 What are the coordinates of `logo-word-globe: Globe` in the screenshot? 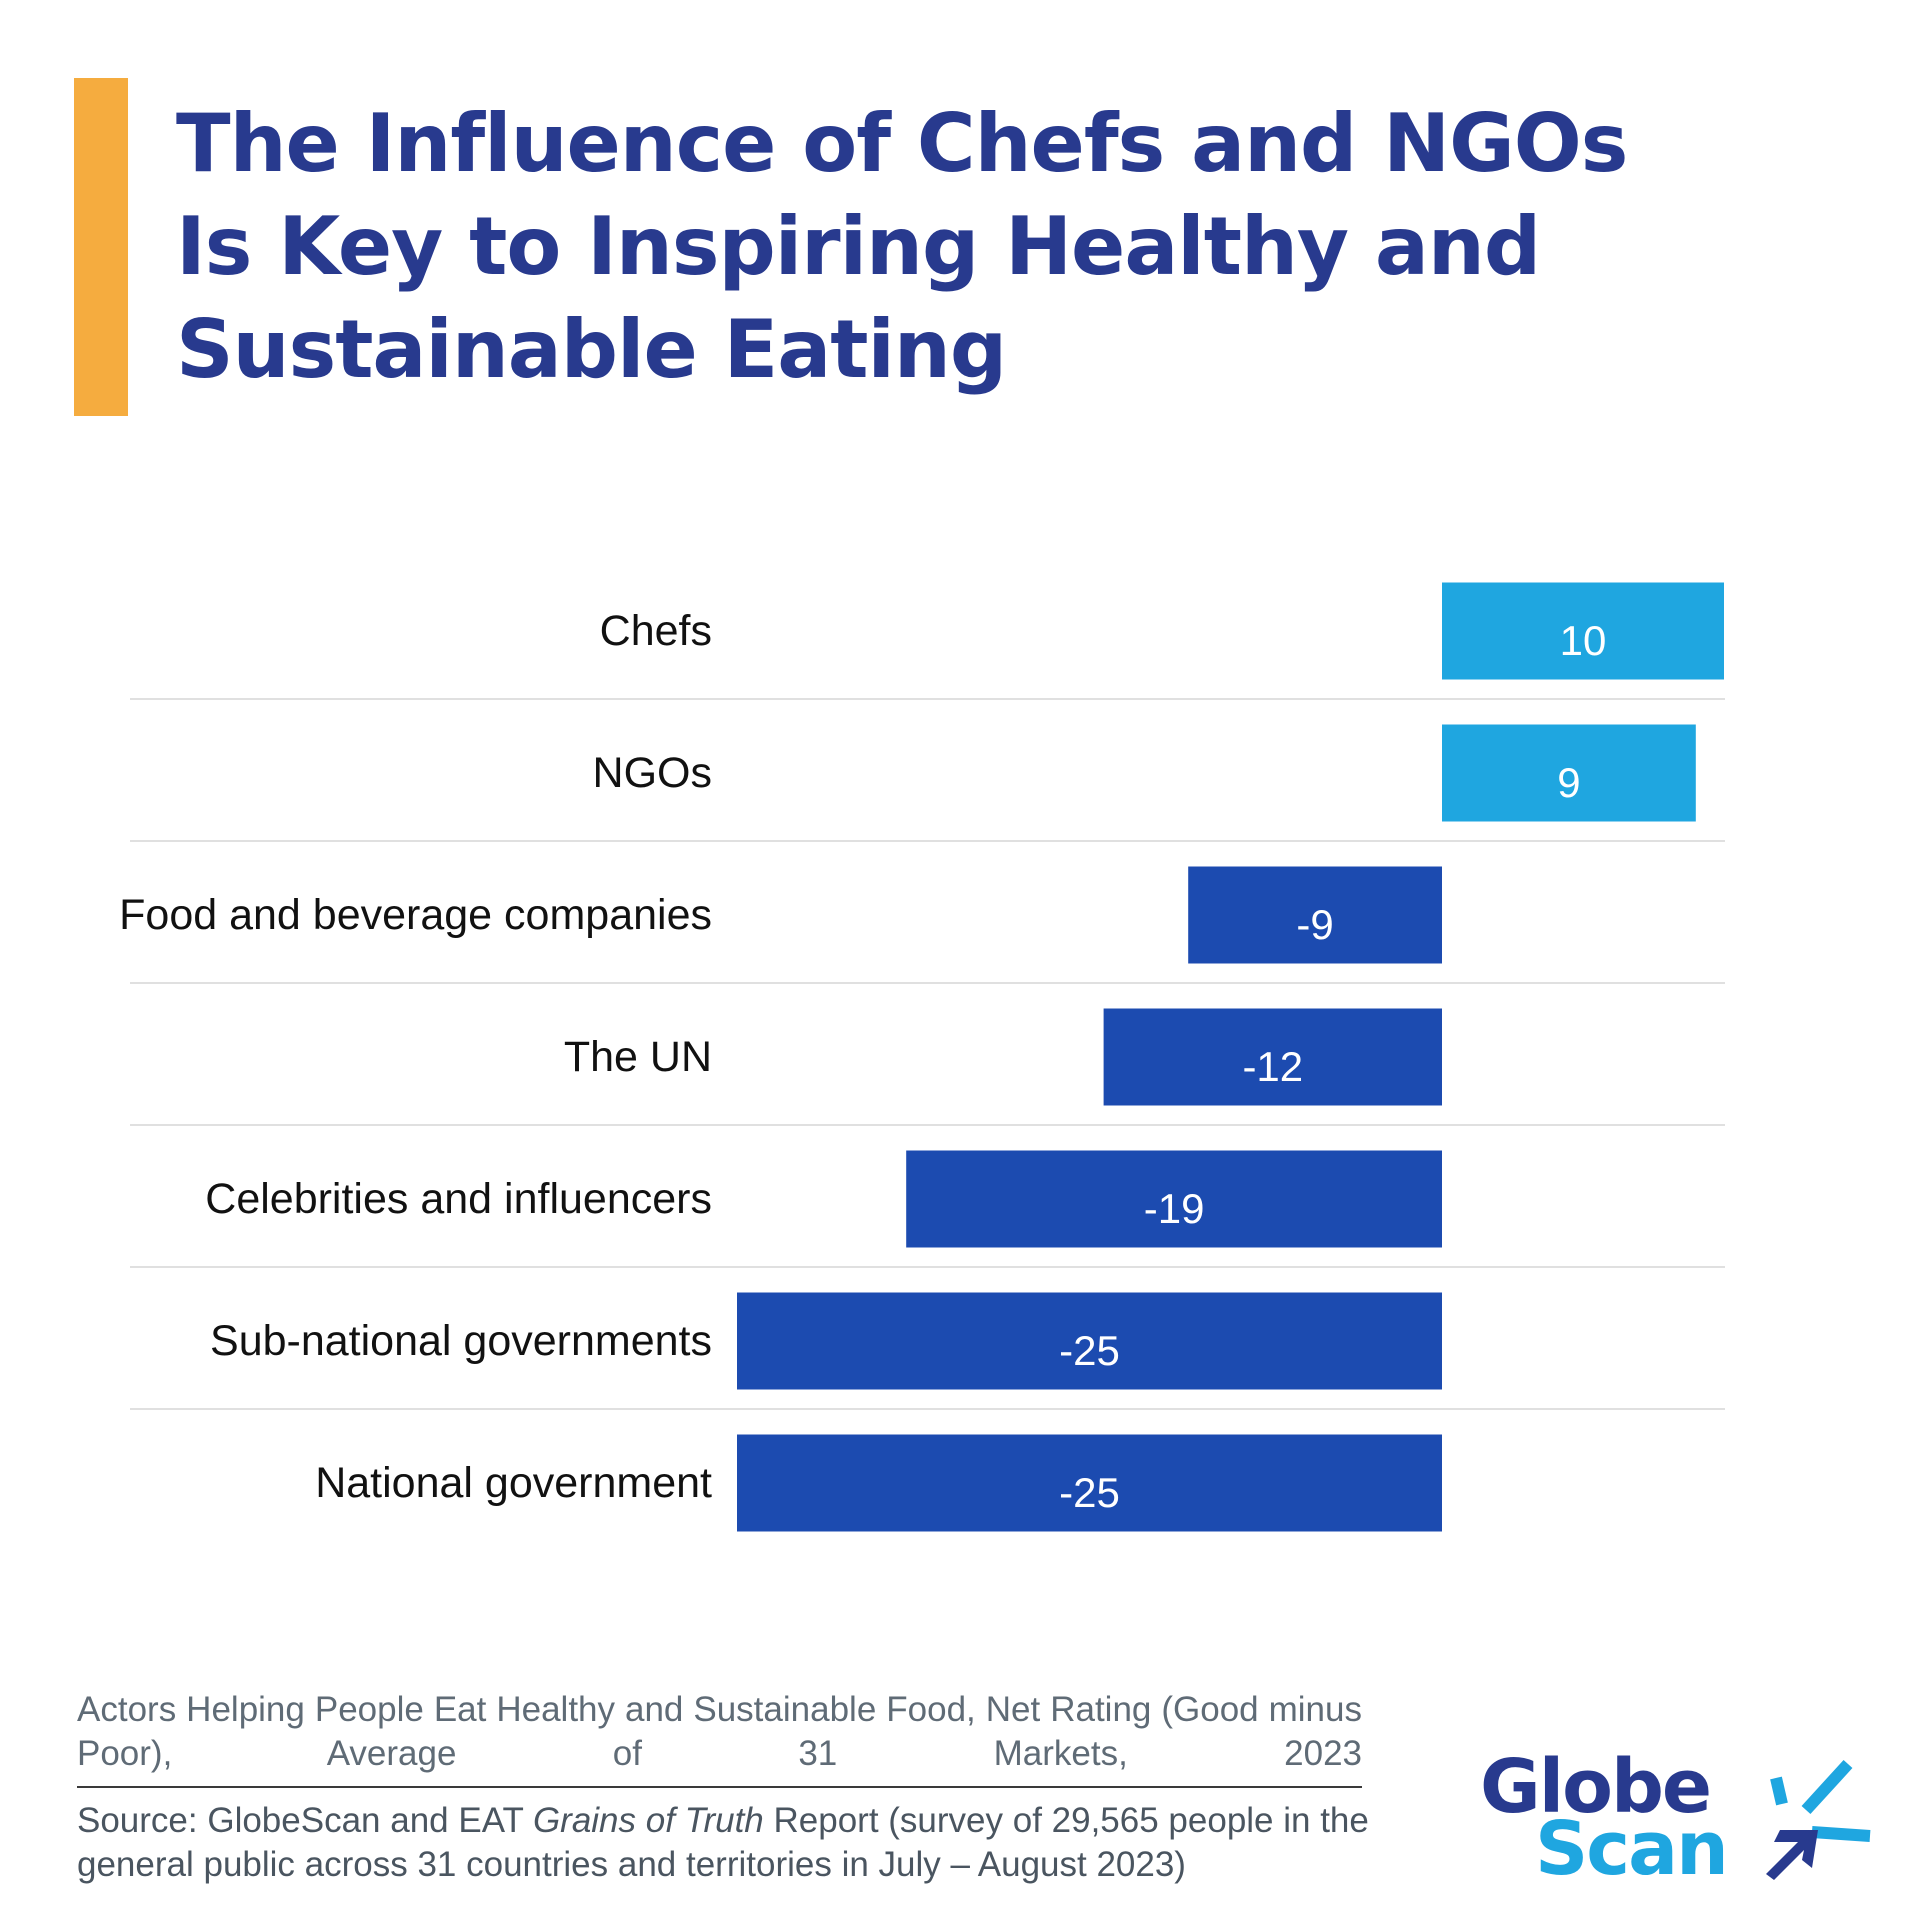 It's located at (1596, 1787).